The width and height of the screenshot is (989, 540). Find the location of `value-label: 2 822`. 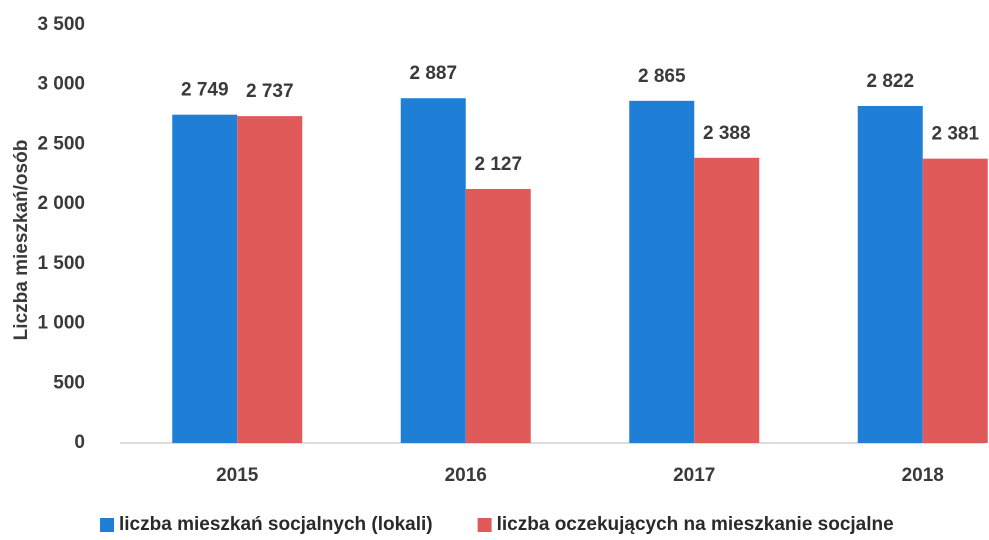

value-label: 2 822 is located at coordinates (890, 81).